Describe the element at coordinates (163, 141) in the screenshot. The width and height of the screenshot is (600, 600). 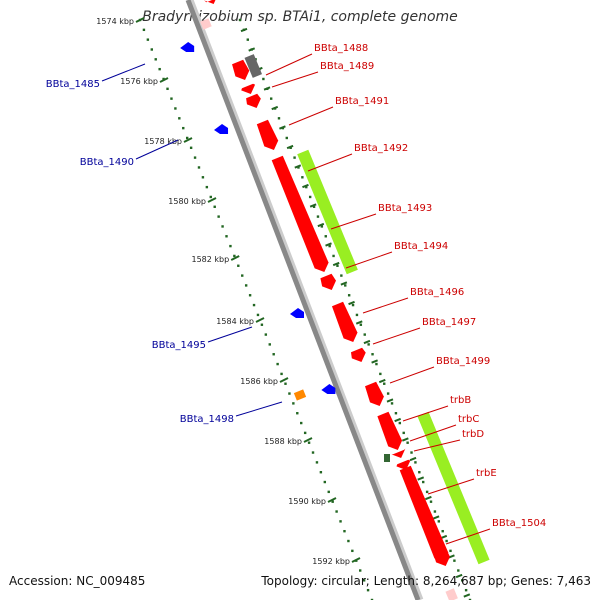
I see `ruler-tick-label: 1578 kbp` at that location.